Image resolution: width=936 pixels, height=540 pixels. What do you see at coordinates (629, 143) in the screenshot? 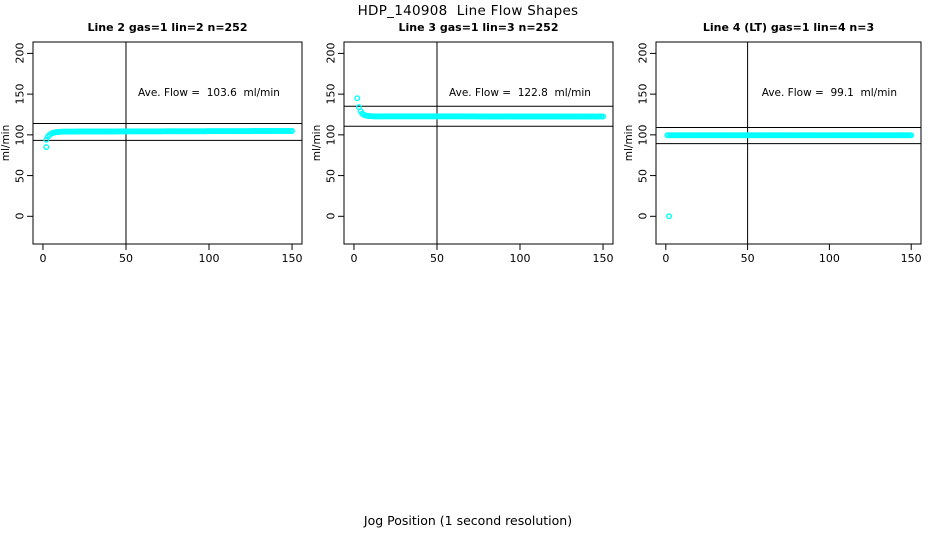
I see `panel3-y-axis-label: ml/min` at bounding box center [629, 143].